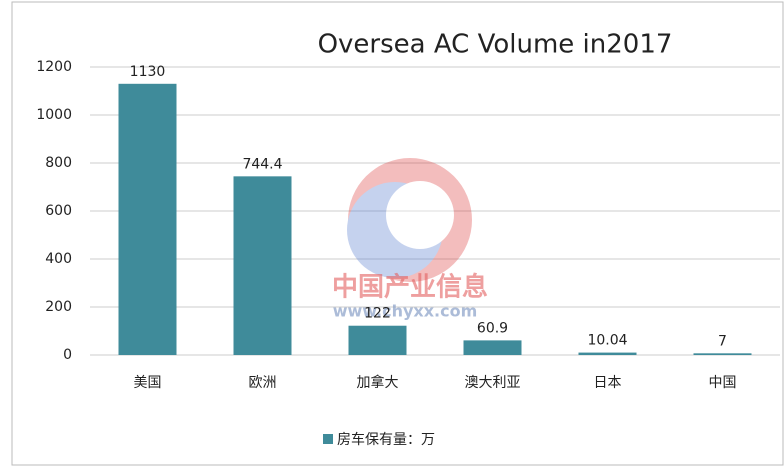  What do you see at coordinates (263, 383) in the screenshot?
I see `x-tick-label: 欧洲` at bounding box center [263, 383].